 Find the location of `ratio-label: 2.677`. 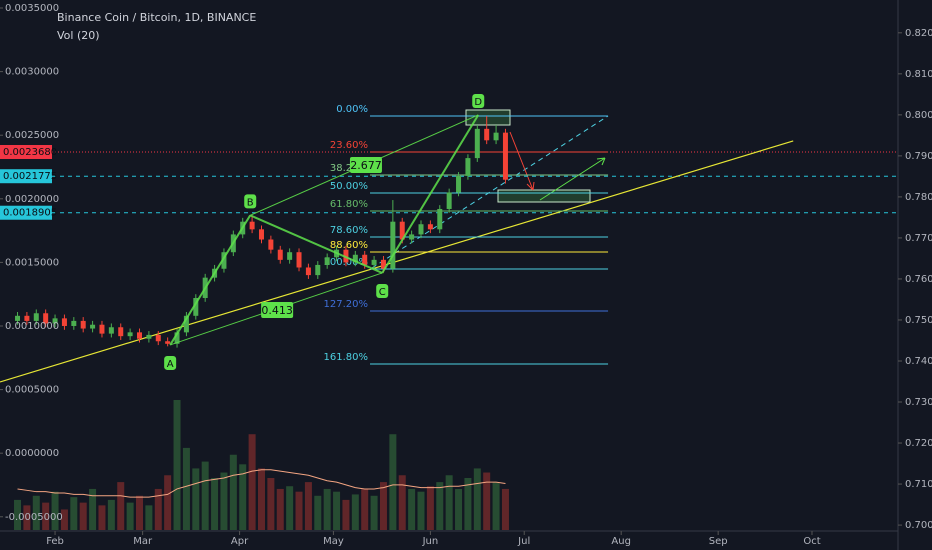

ratio-label: 2.677 is located at coordinates (366, 165).